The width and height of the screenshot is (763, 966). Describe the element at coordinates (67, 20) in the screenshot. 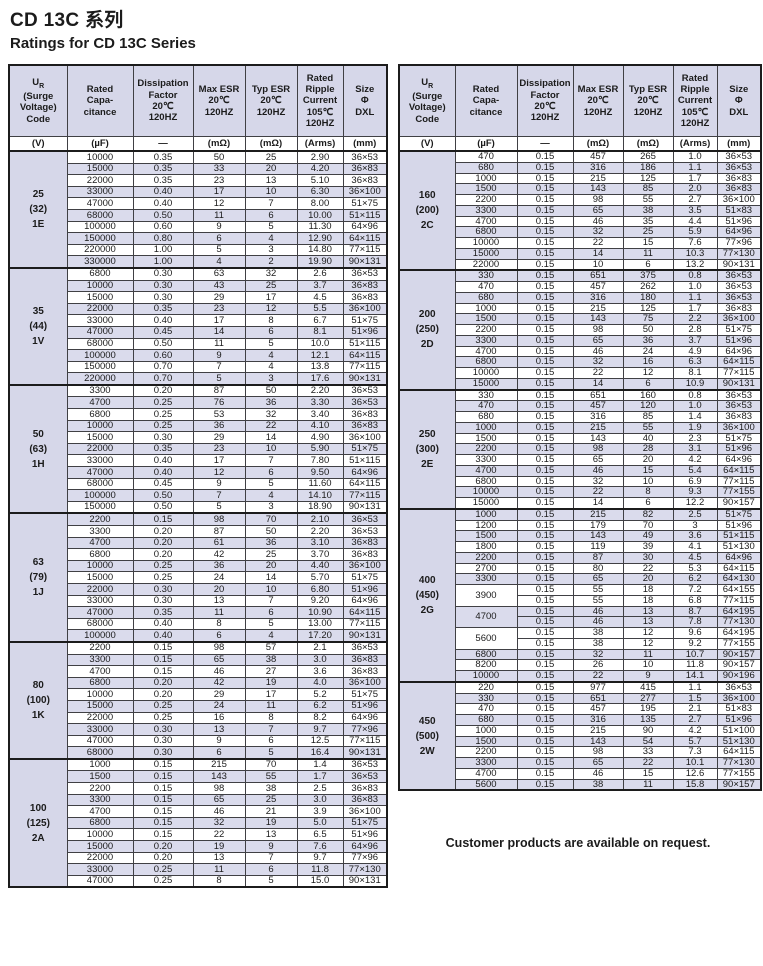

I see `page-title: CD 13C 系列` at that location.